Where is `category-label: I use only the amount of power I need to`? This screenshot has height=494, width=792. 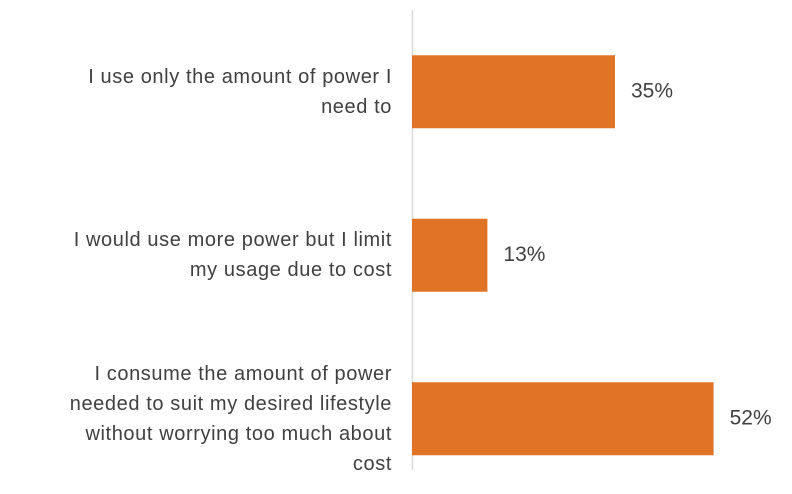 category-label: I use only the amount of power I need to is located at coordinates (240, 91).